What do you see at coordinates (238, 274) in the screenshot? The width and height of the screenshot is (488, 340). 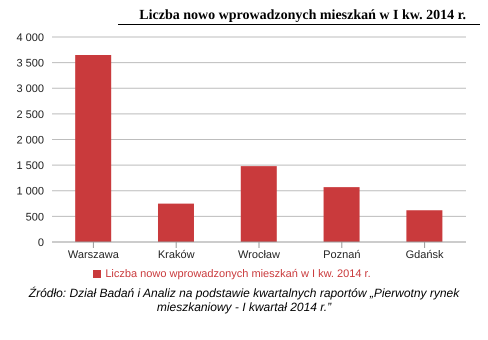 I see `legend-label: Liczba nowo wprowadzonych mieszkań w I kw. 2014 r.` at bounding box center [238, 274].